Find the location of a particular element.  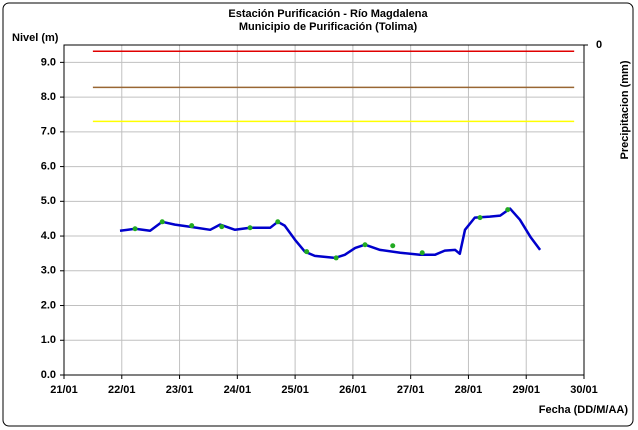

x-axis-label: Fecha (DD/M/AA) is located at coordinates (584, 410).